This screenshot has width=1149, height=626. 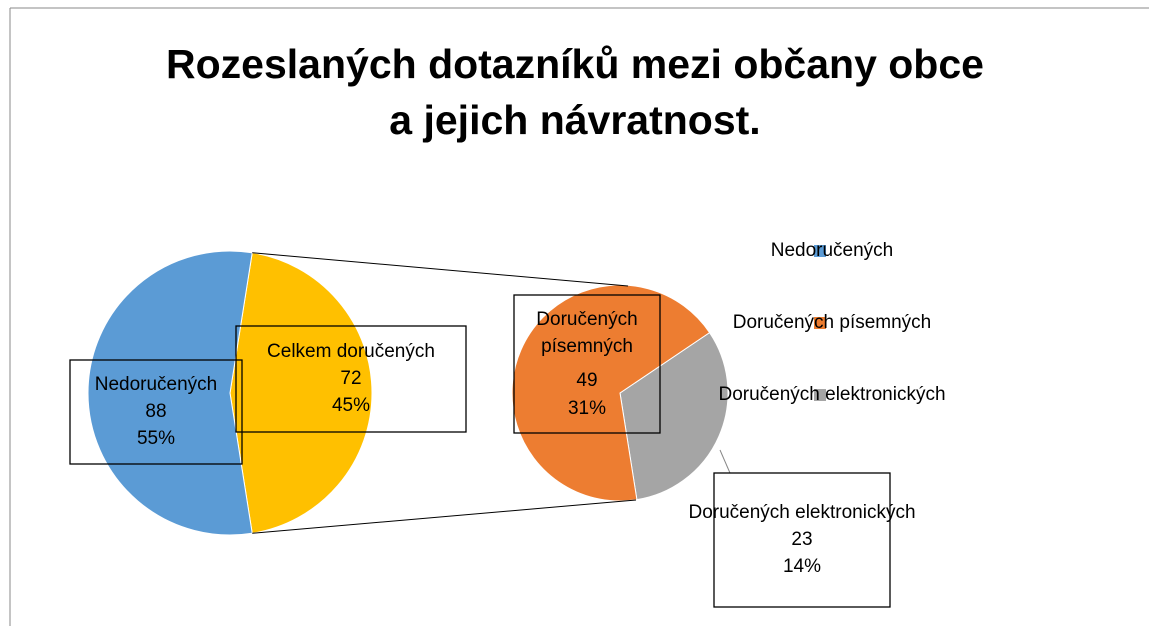 I want to click on legend-label: Nedoručených, so click(x=832, y=250).